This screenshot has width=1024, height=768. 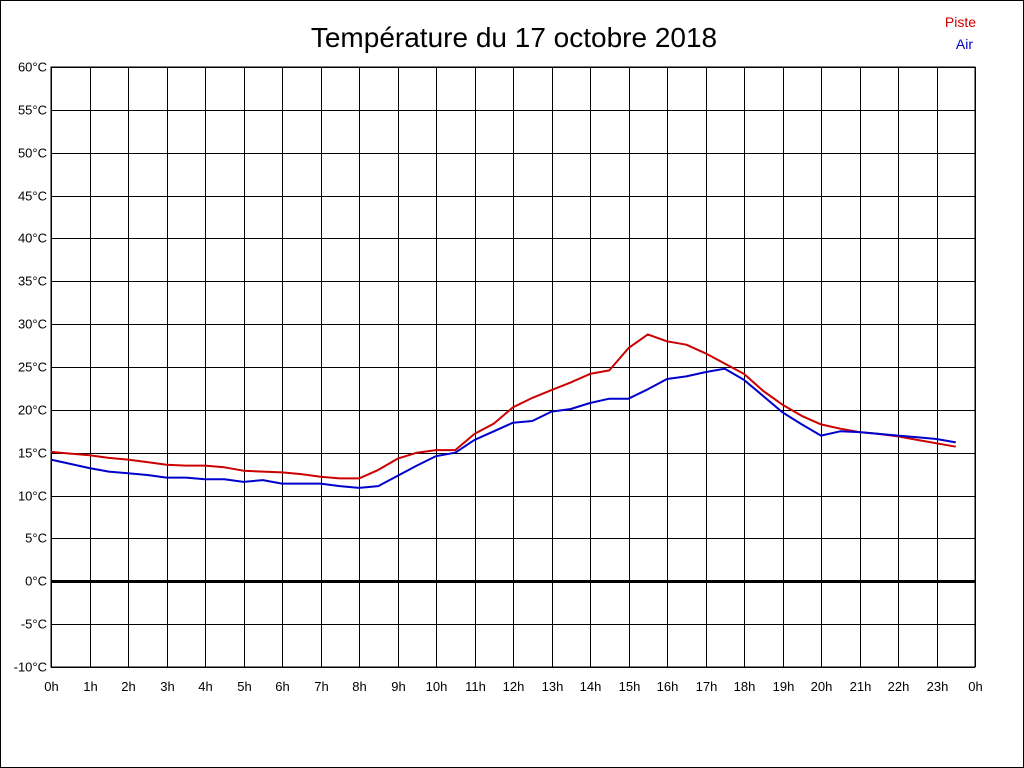 I want to click on x-tick-label: 4h, so click(x=205, y=686).